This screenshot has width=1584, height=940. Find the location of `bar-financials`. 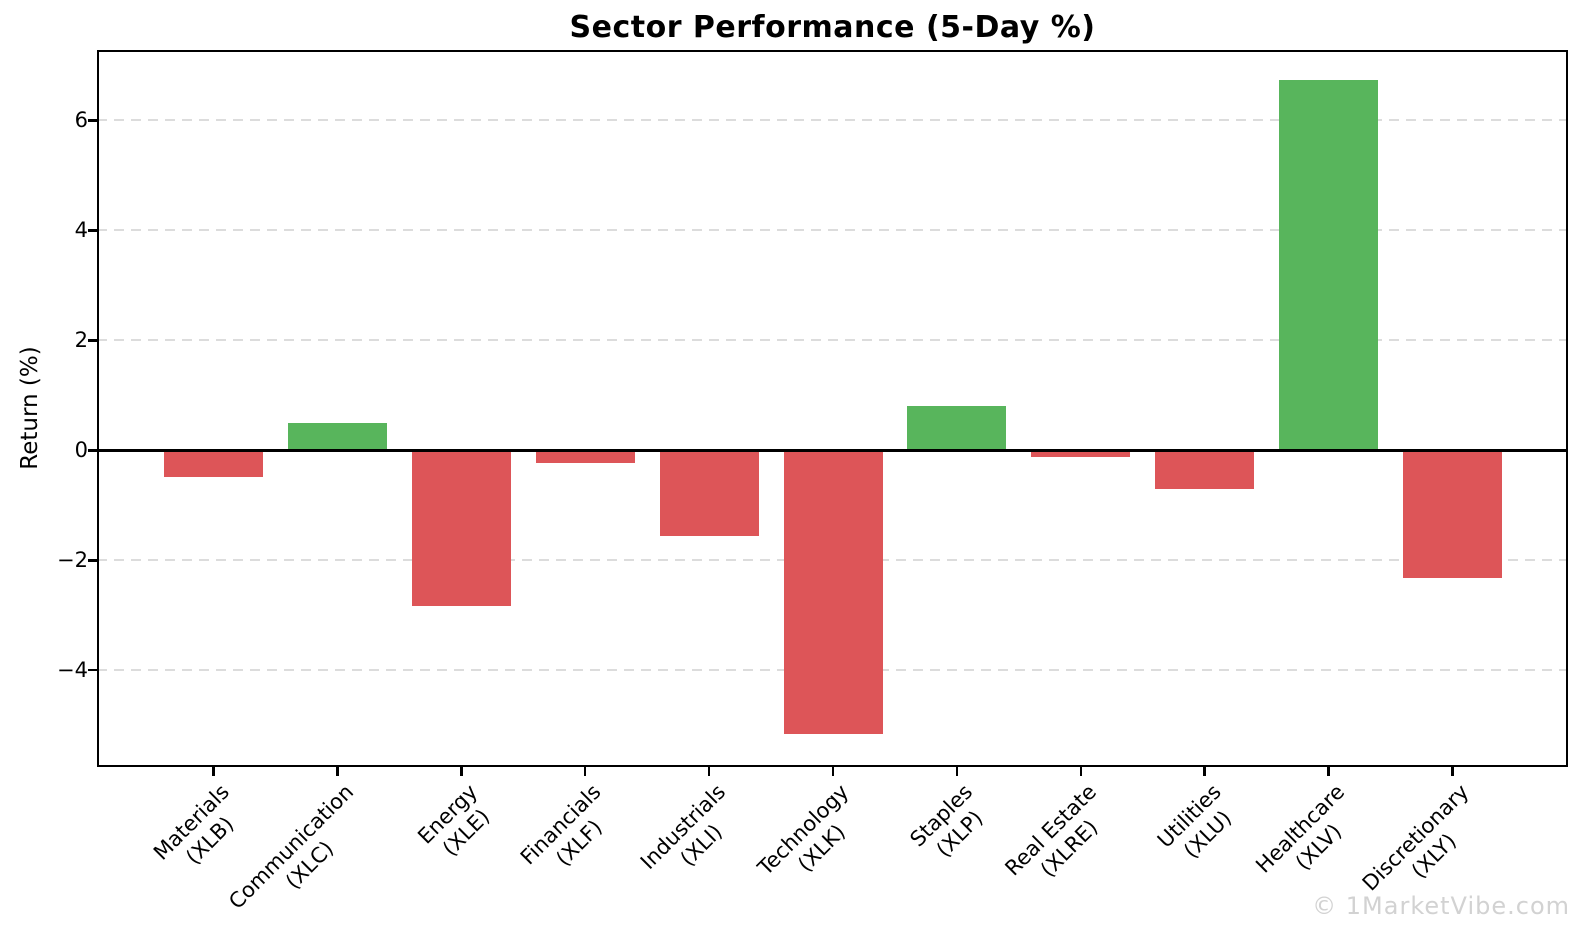

bar-financials is located at coordinates (585, 457).